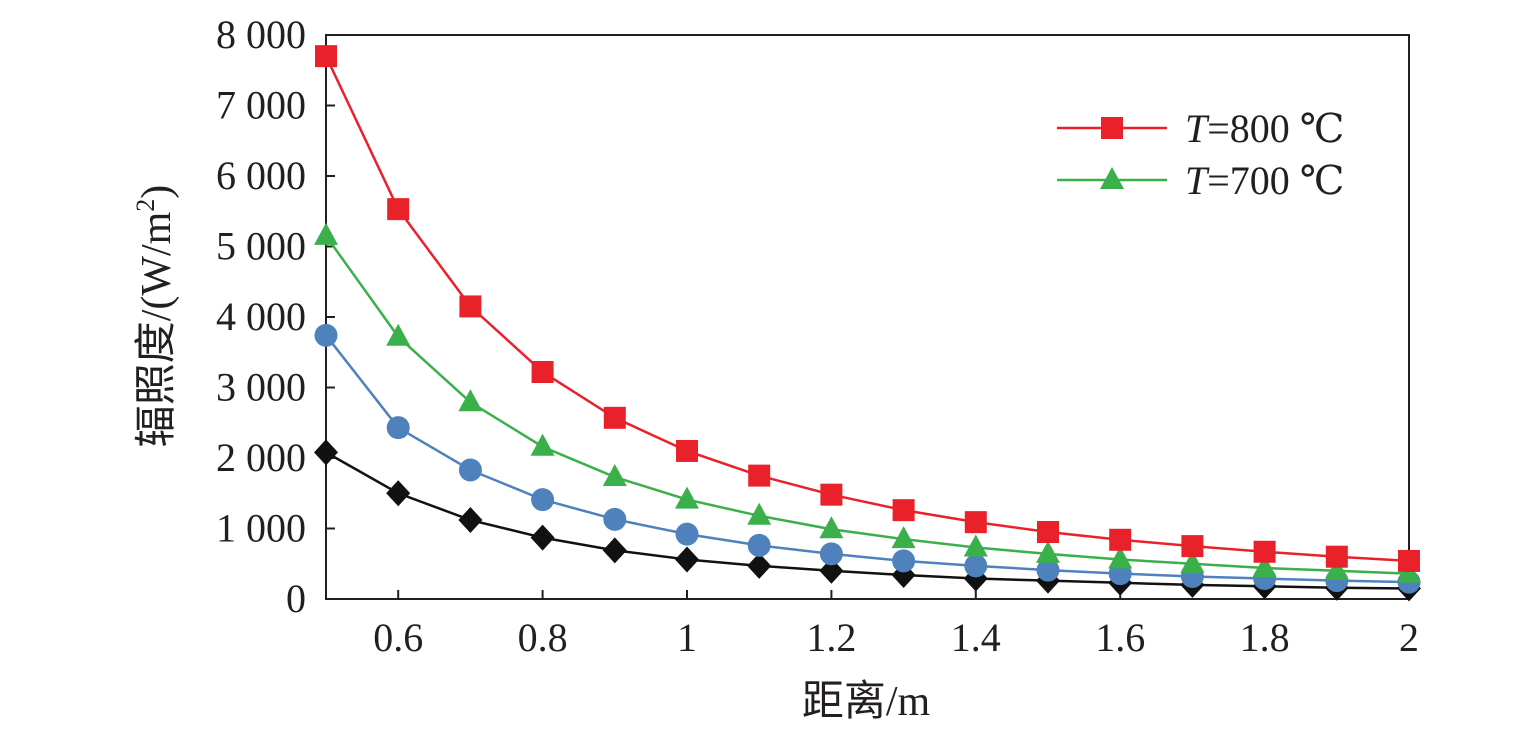 This screenshot has width=1535, height=735. What do you see at coordinates (867, 520) in the screenshot?
I see `series-line` at bounding box center [867, 520].